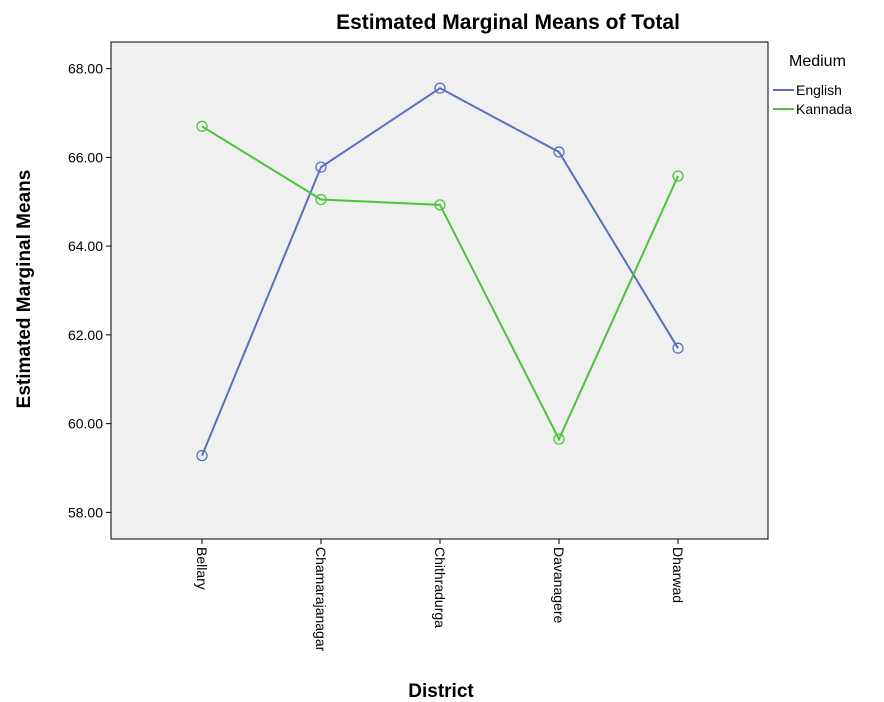  Describe the element at coordinates (441, 691) in the screenshot. I see `x-axis-title: District` at that location.